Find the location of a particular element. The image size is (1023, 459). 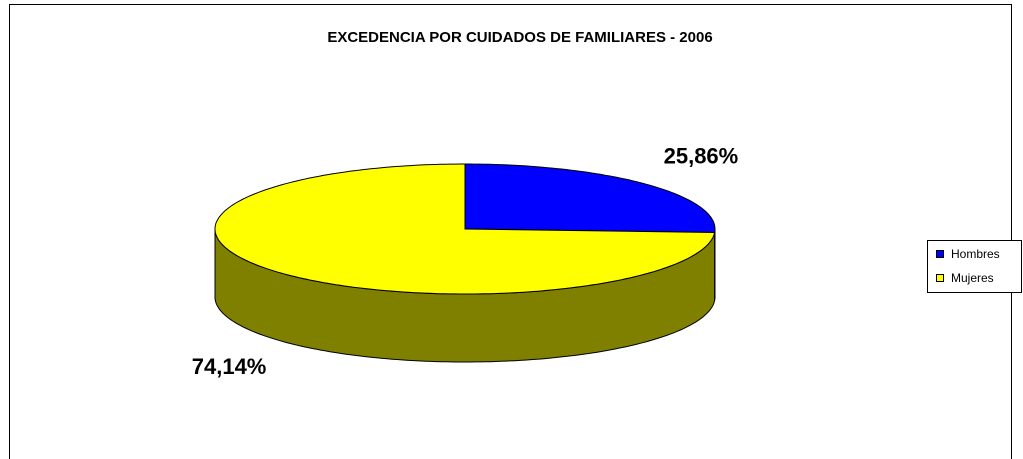

data-label: 74,14% is located at coordinates (229, 366).